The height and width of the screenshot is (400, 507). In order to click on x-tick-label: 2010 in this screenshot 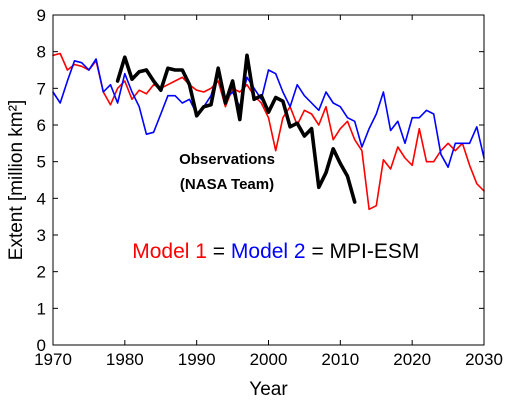, I will do `click(340, 359)`.